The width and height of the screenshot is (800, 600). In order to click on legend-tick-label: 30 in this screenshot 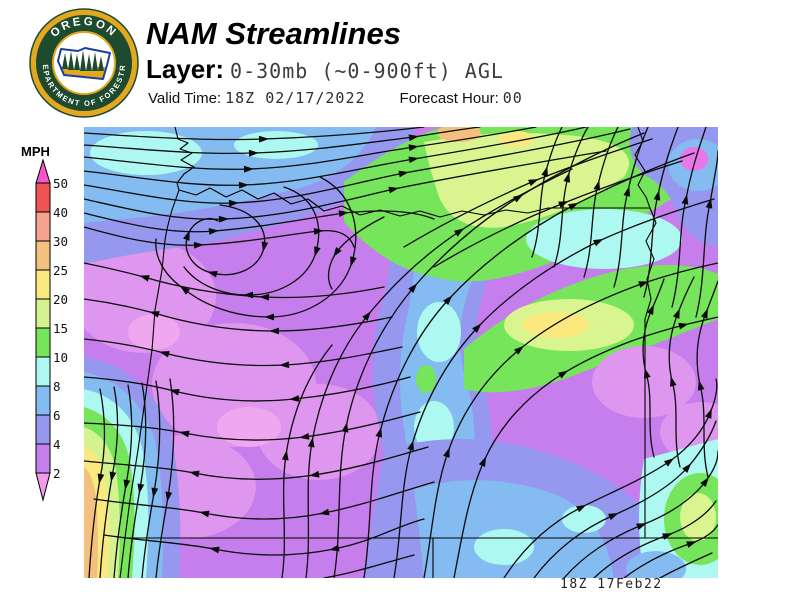, I will do `click(61, 241)`.